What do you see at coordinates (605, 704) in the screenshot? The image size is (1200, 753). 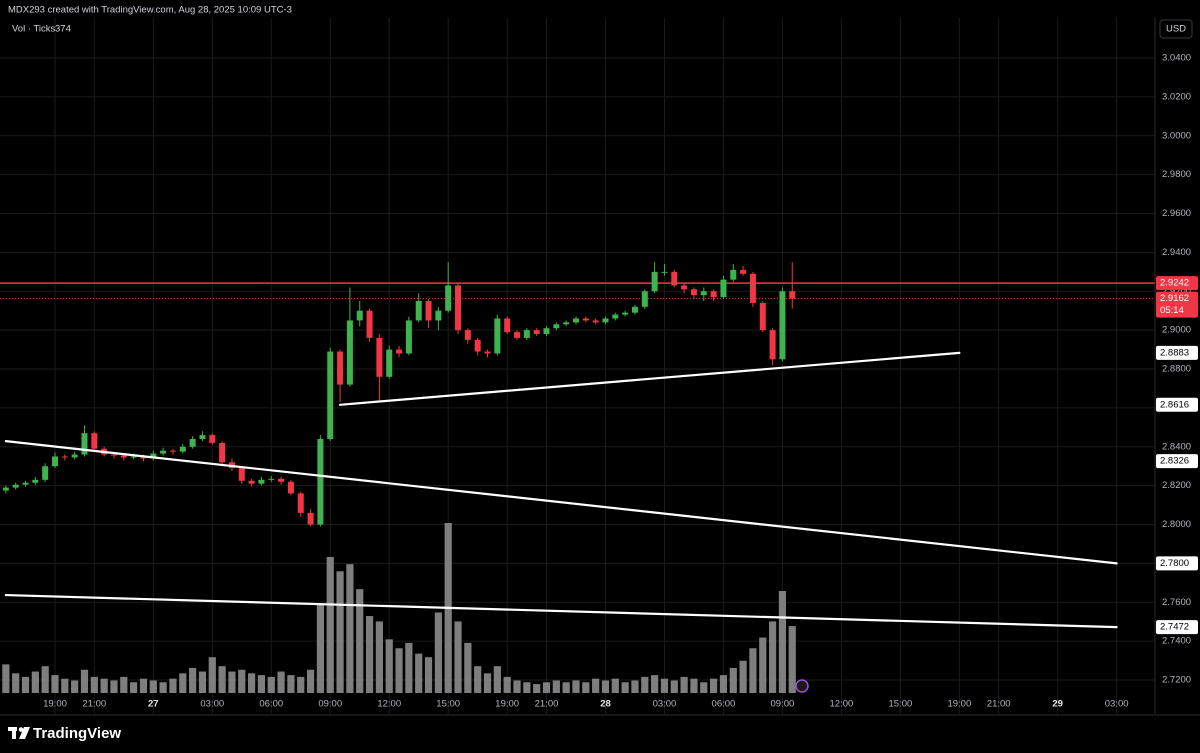 I see `x-tick-label: 28` at bounding box center [605, 704].